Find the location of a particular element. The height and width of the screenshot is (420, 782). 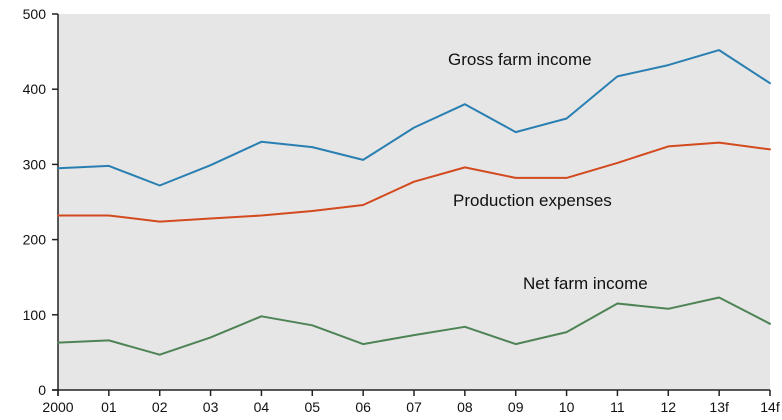

y-tick-label: 0 is located at coordinates (42, 390).